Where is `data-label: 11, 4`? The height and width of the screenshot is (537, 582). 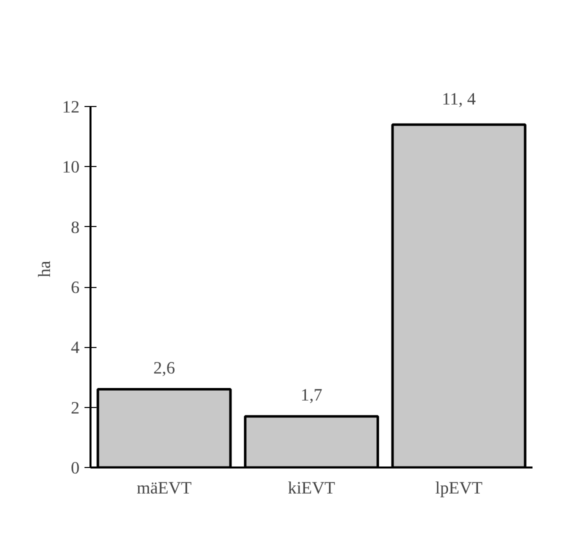
data-label: 11, 4 is located at coordinates (459, 99).